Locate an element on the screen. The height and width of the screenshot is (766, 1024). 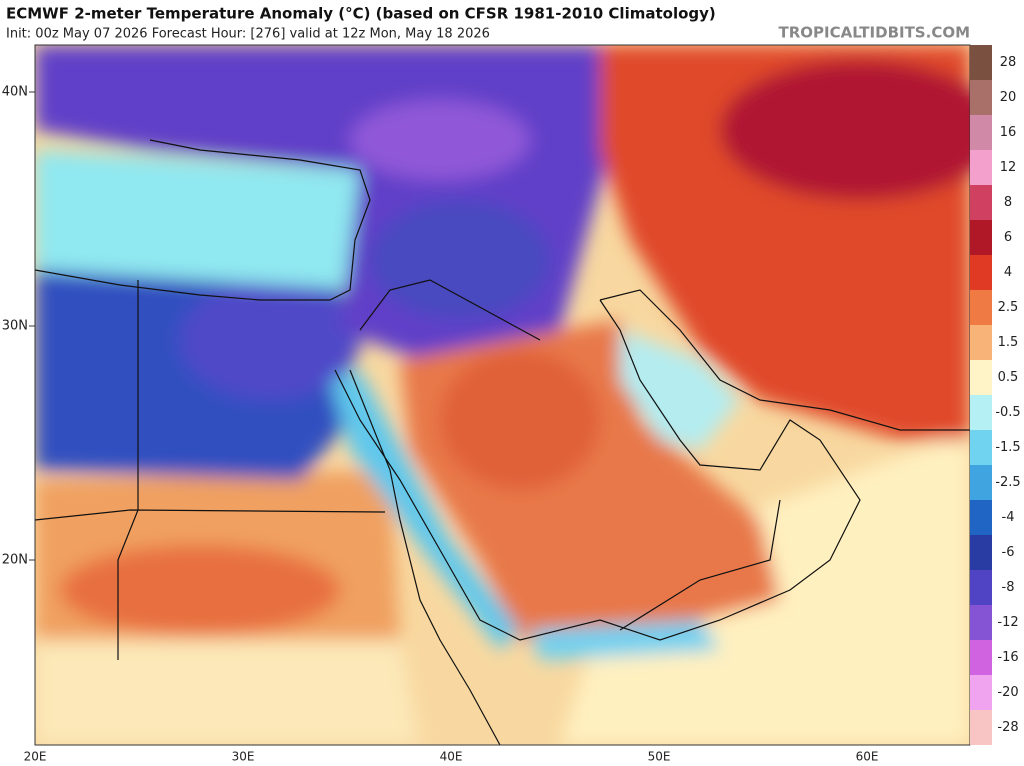
colorbar-label: -0.5 is located at coordinates (1007, 412).